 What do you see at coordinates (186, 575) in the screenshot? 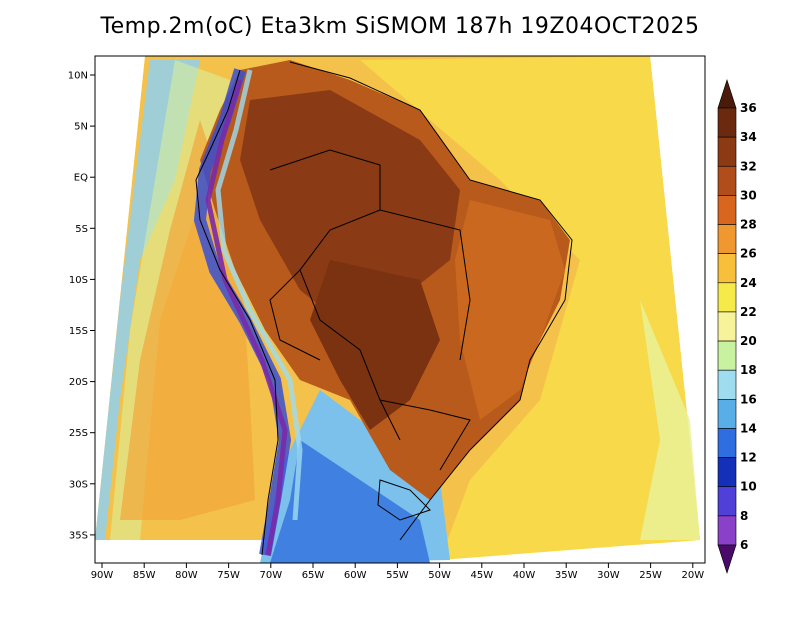
I see `lon-tick-label: 80W` at bounding box center [186, 575].